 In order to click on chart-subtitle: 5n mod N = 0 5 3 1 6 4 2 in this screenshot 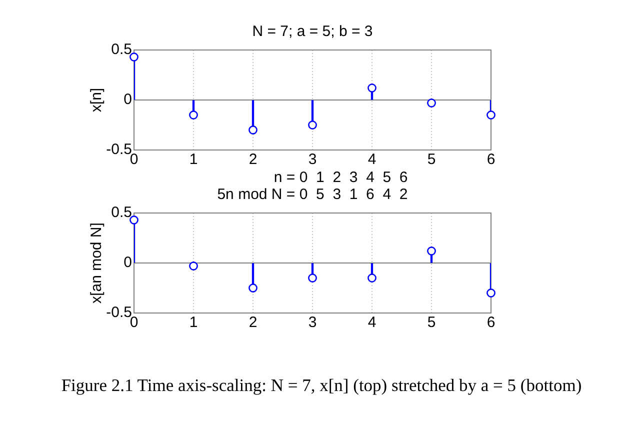, I will do `click(312, 194)`.